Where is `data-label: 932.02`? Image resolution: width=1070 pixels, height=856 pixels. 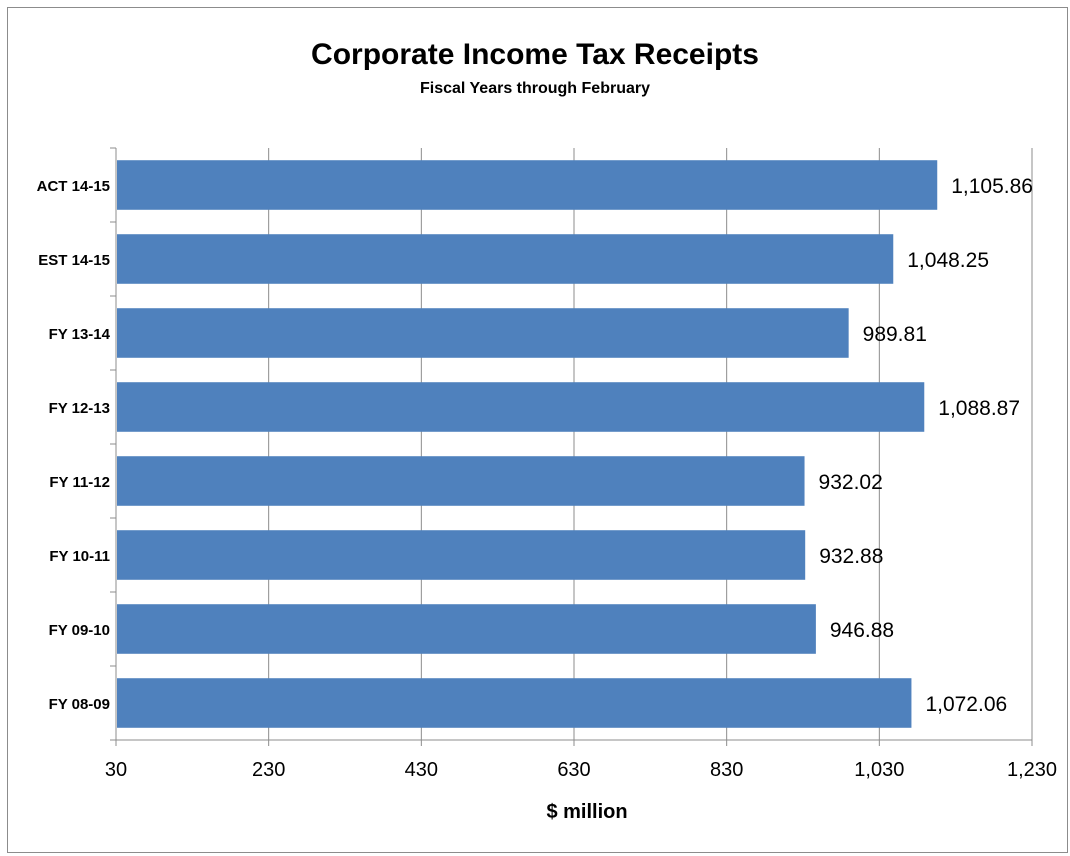
data-label: 932.02 is located at coordinates (851, 482).